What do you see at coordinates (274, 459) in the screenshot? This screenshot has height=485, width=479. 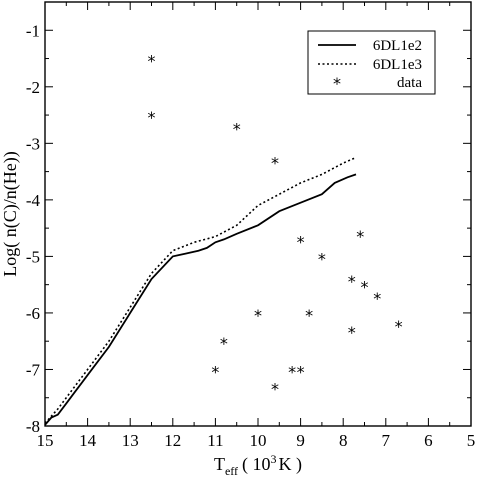 I see `x-axis-label-sup: 3` at bounding box center [274, 459].